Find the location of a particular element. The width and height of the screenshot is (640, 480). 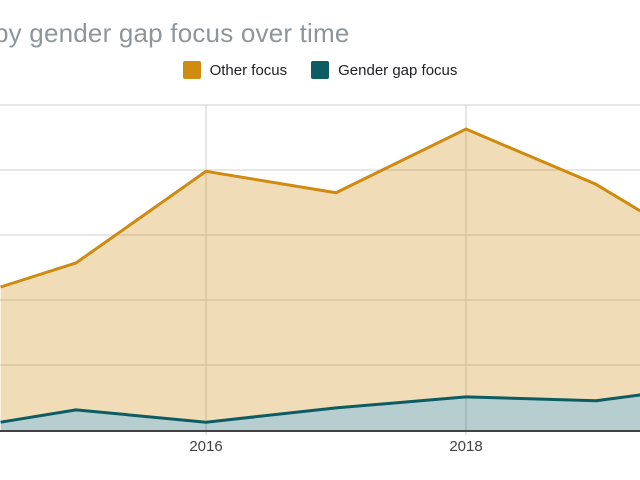

legend-item-gender-gap-focus: Gender gap focus is located at coordinates (384, 70).